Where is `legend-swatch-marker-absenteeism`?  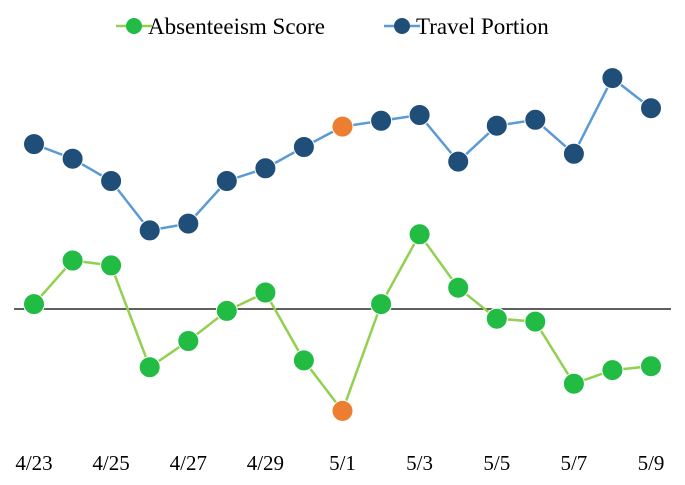 legend-swatch-marker-absenteeism is located at coordinates (134, 26).